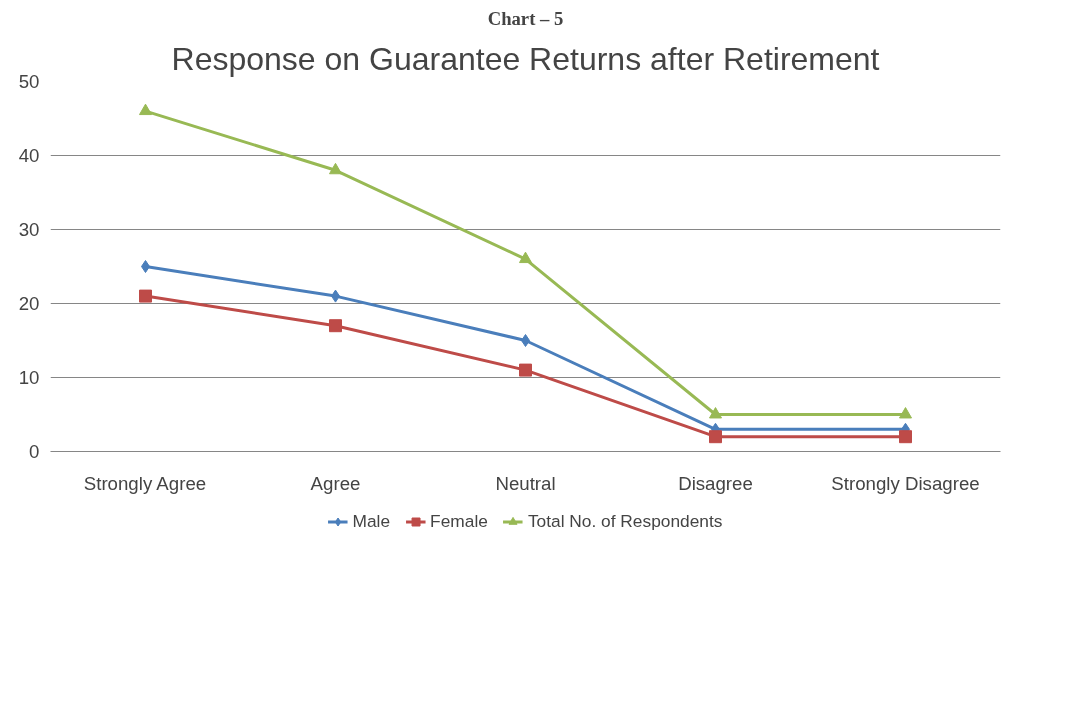  I want to click on chart-title: Response on Guarantee Returns after Retirement, so click(525, 58).